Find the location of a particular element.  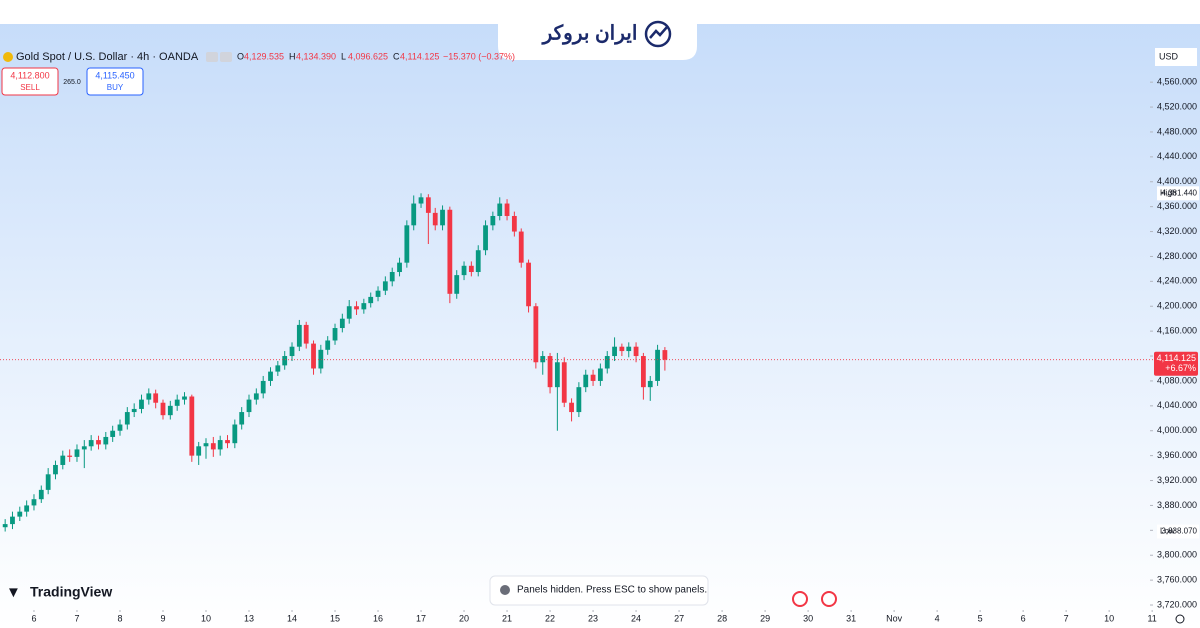

marker-name: High is located at coordinates (1168, 192).